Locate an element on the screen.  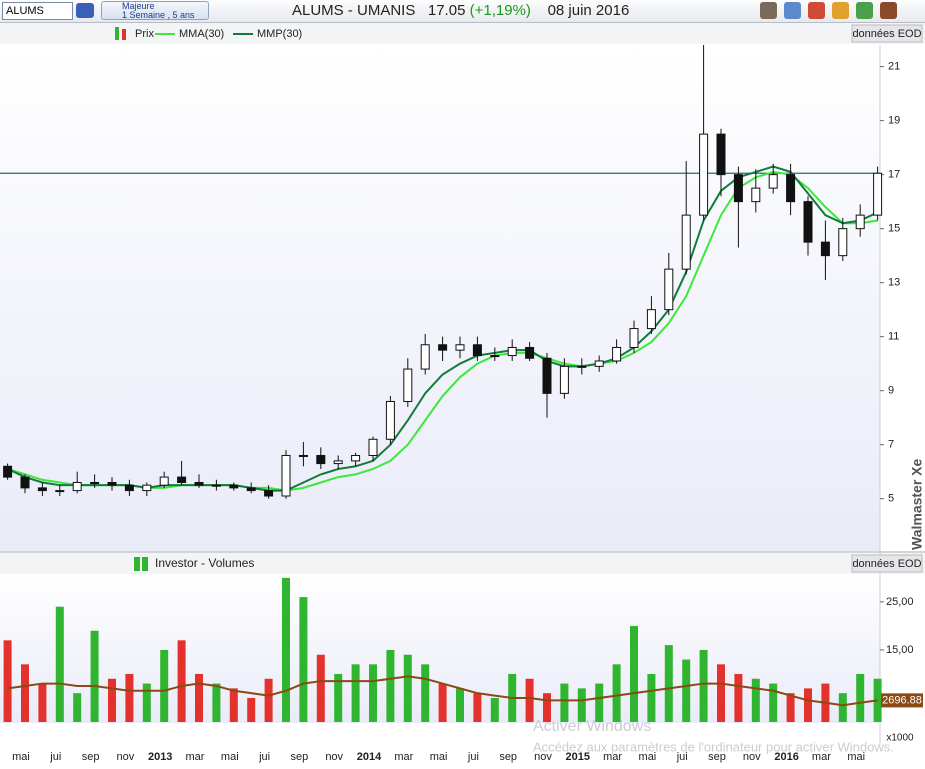
unit-label: x1000 is located at coordinates (900, 738).